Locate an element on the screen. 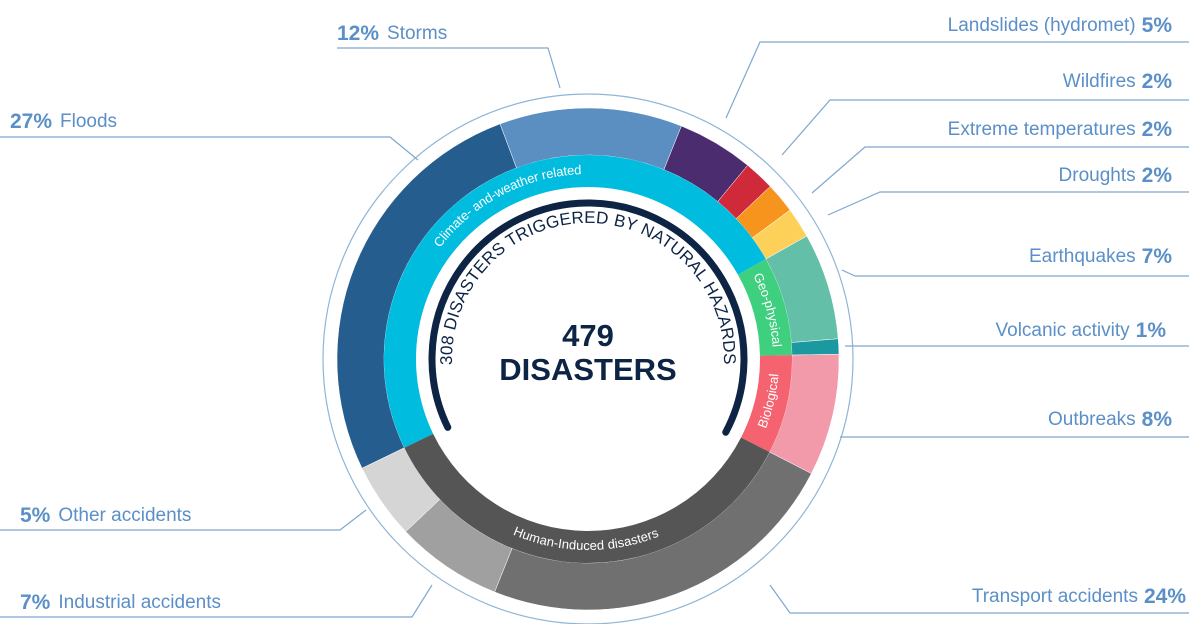  segment-label: Droughts 2% is located at coordinates (1116, 175).